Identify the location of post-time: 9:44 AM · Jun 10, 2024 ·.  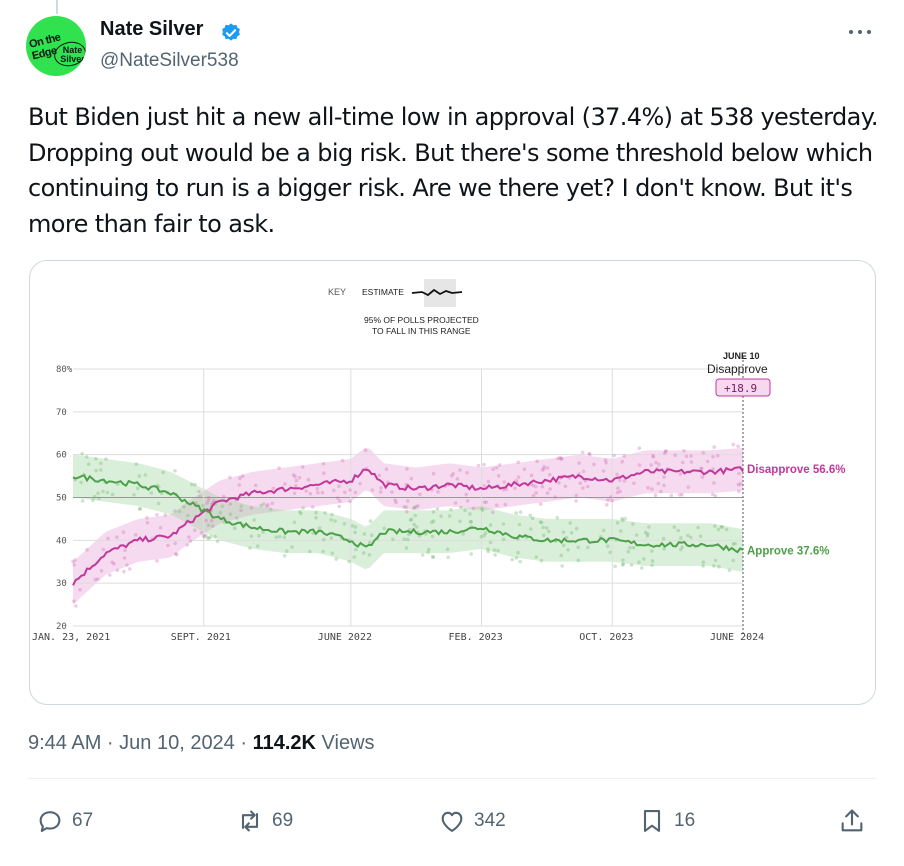
(140, 743).